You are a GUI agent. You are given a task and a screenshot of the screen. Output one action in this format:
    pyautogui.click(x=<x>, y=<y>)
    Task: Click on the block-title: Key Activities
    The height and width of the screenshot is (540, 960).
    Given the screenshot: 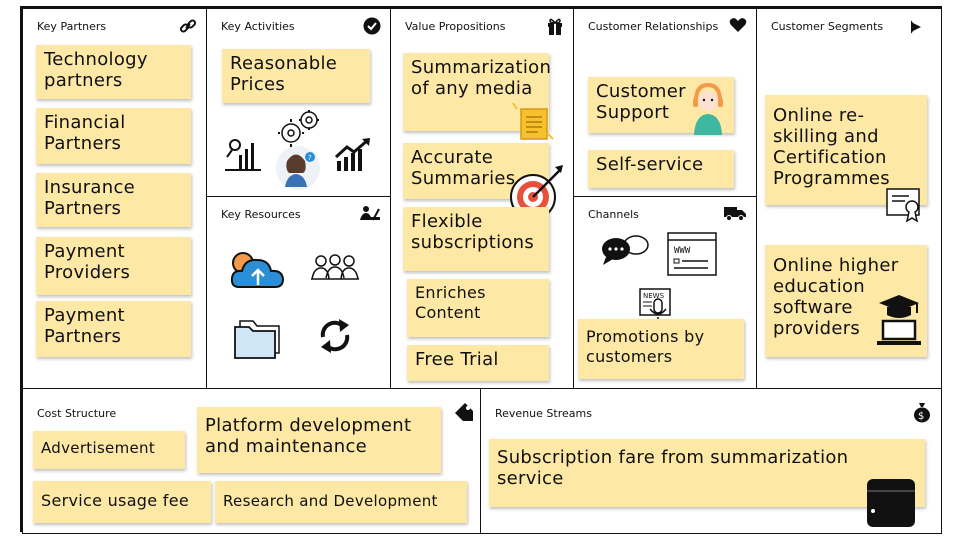 What is the action you would take?
    pyautogui.click(x=258, y=26)
    